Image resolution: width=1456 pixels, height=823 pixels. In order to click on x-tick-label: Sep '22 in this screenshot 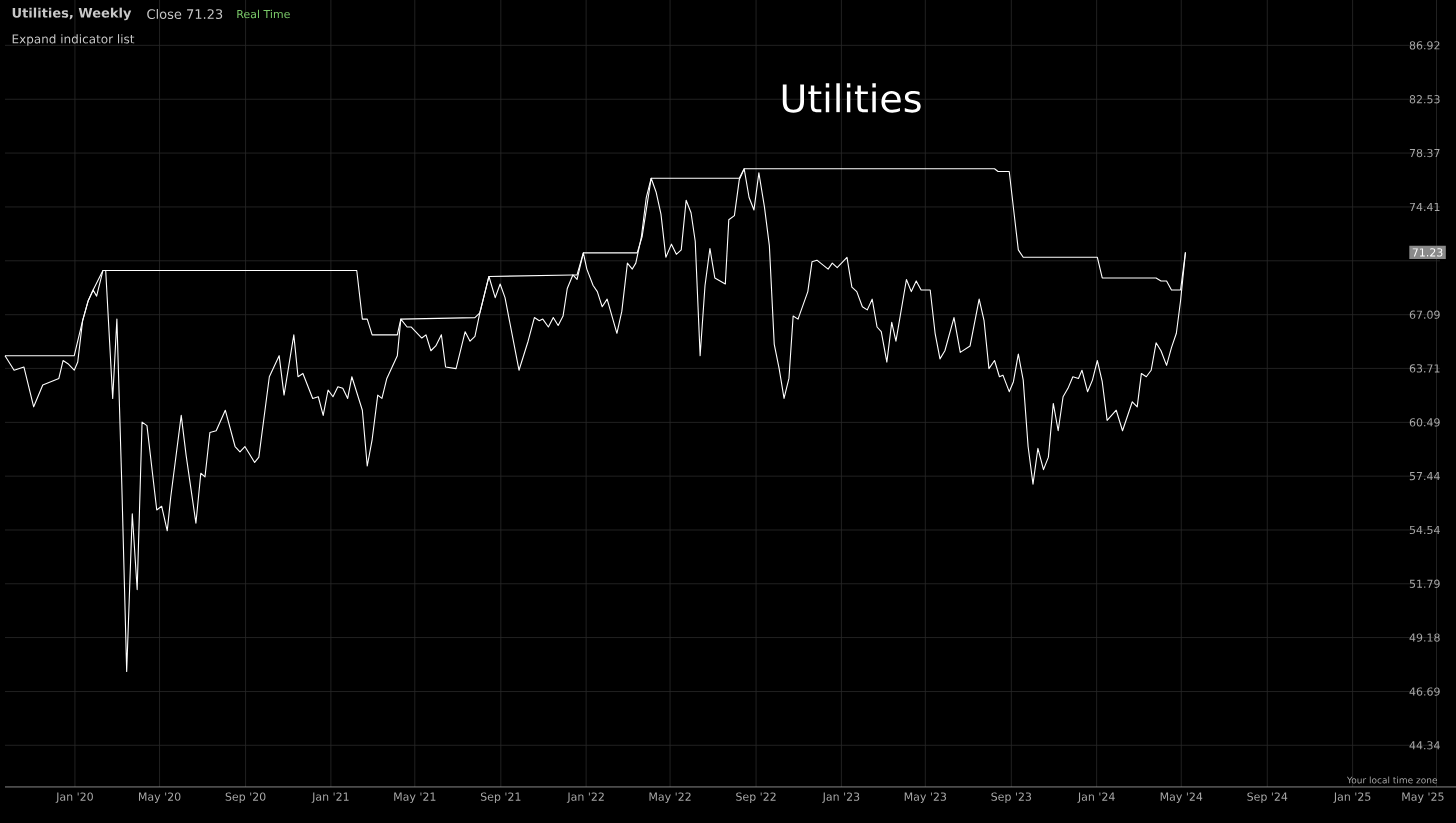, I will do `click(756, 797)`.